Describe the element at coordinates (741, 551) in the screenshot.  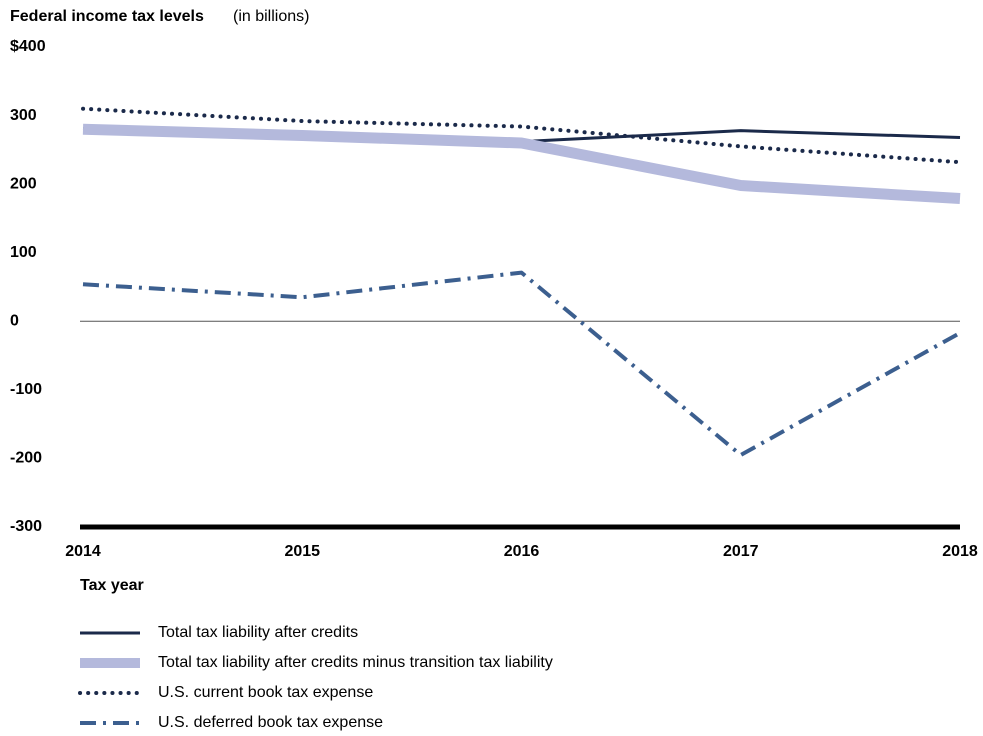
I see `x-tick-label: 2017` at that location.